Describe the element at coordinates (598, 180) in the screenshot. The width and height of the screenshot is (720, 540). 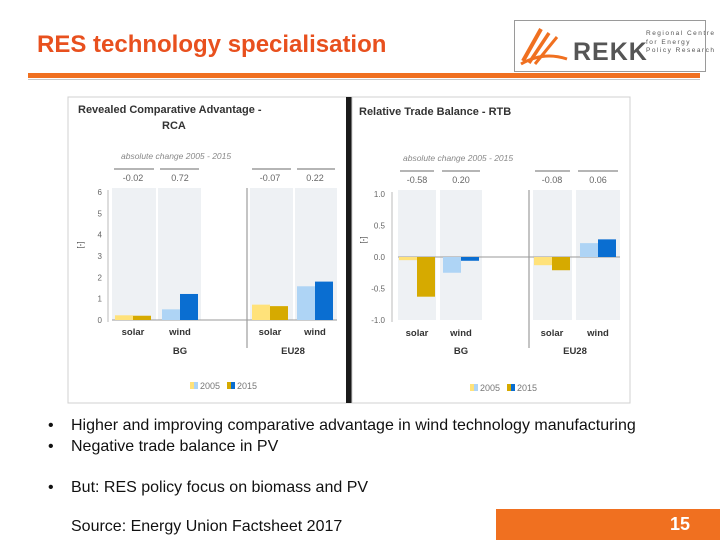
I see `change-label: 0.06` at that location.